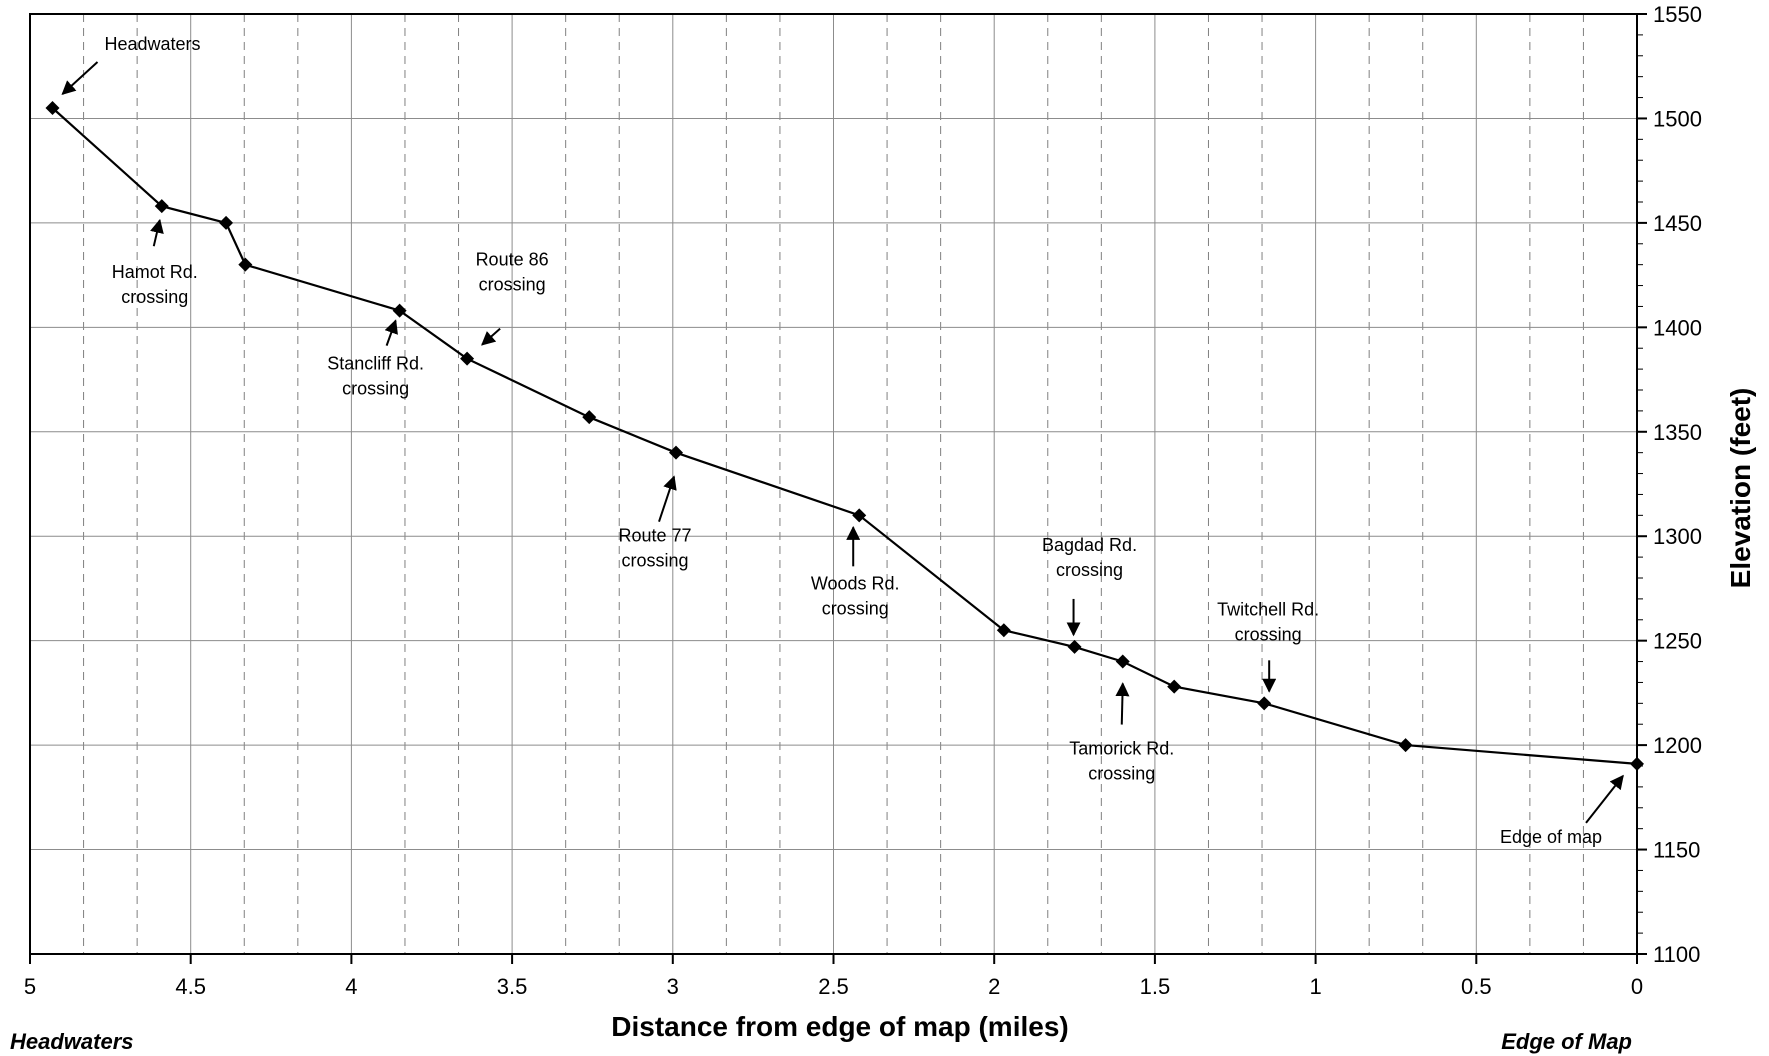 The image size is (1769, 1056). What do you see at coordinates (855, 571) in the screenshot?
I see `annotation: Woods Rd. crossing` at bounding box center [855, 571].